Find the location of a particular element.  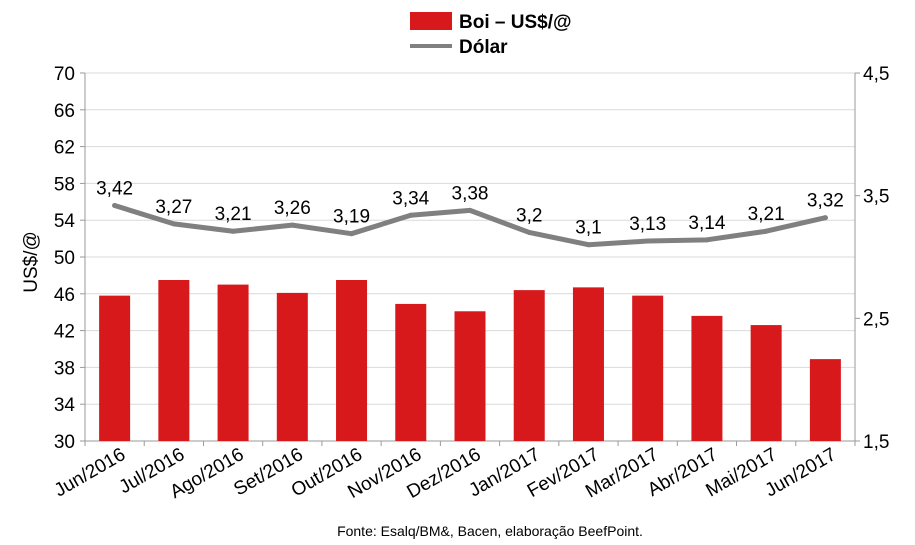

legend: Boi – US$/@ Dólar is located at coordinates (491, 35).